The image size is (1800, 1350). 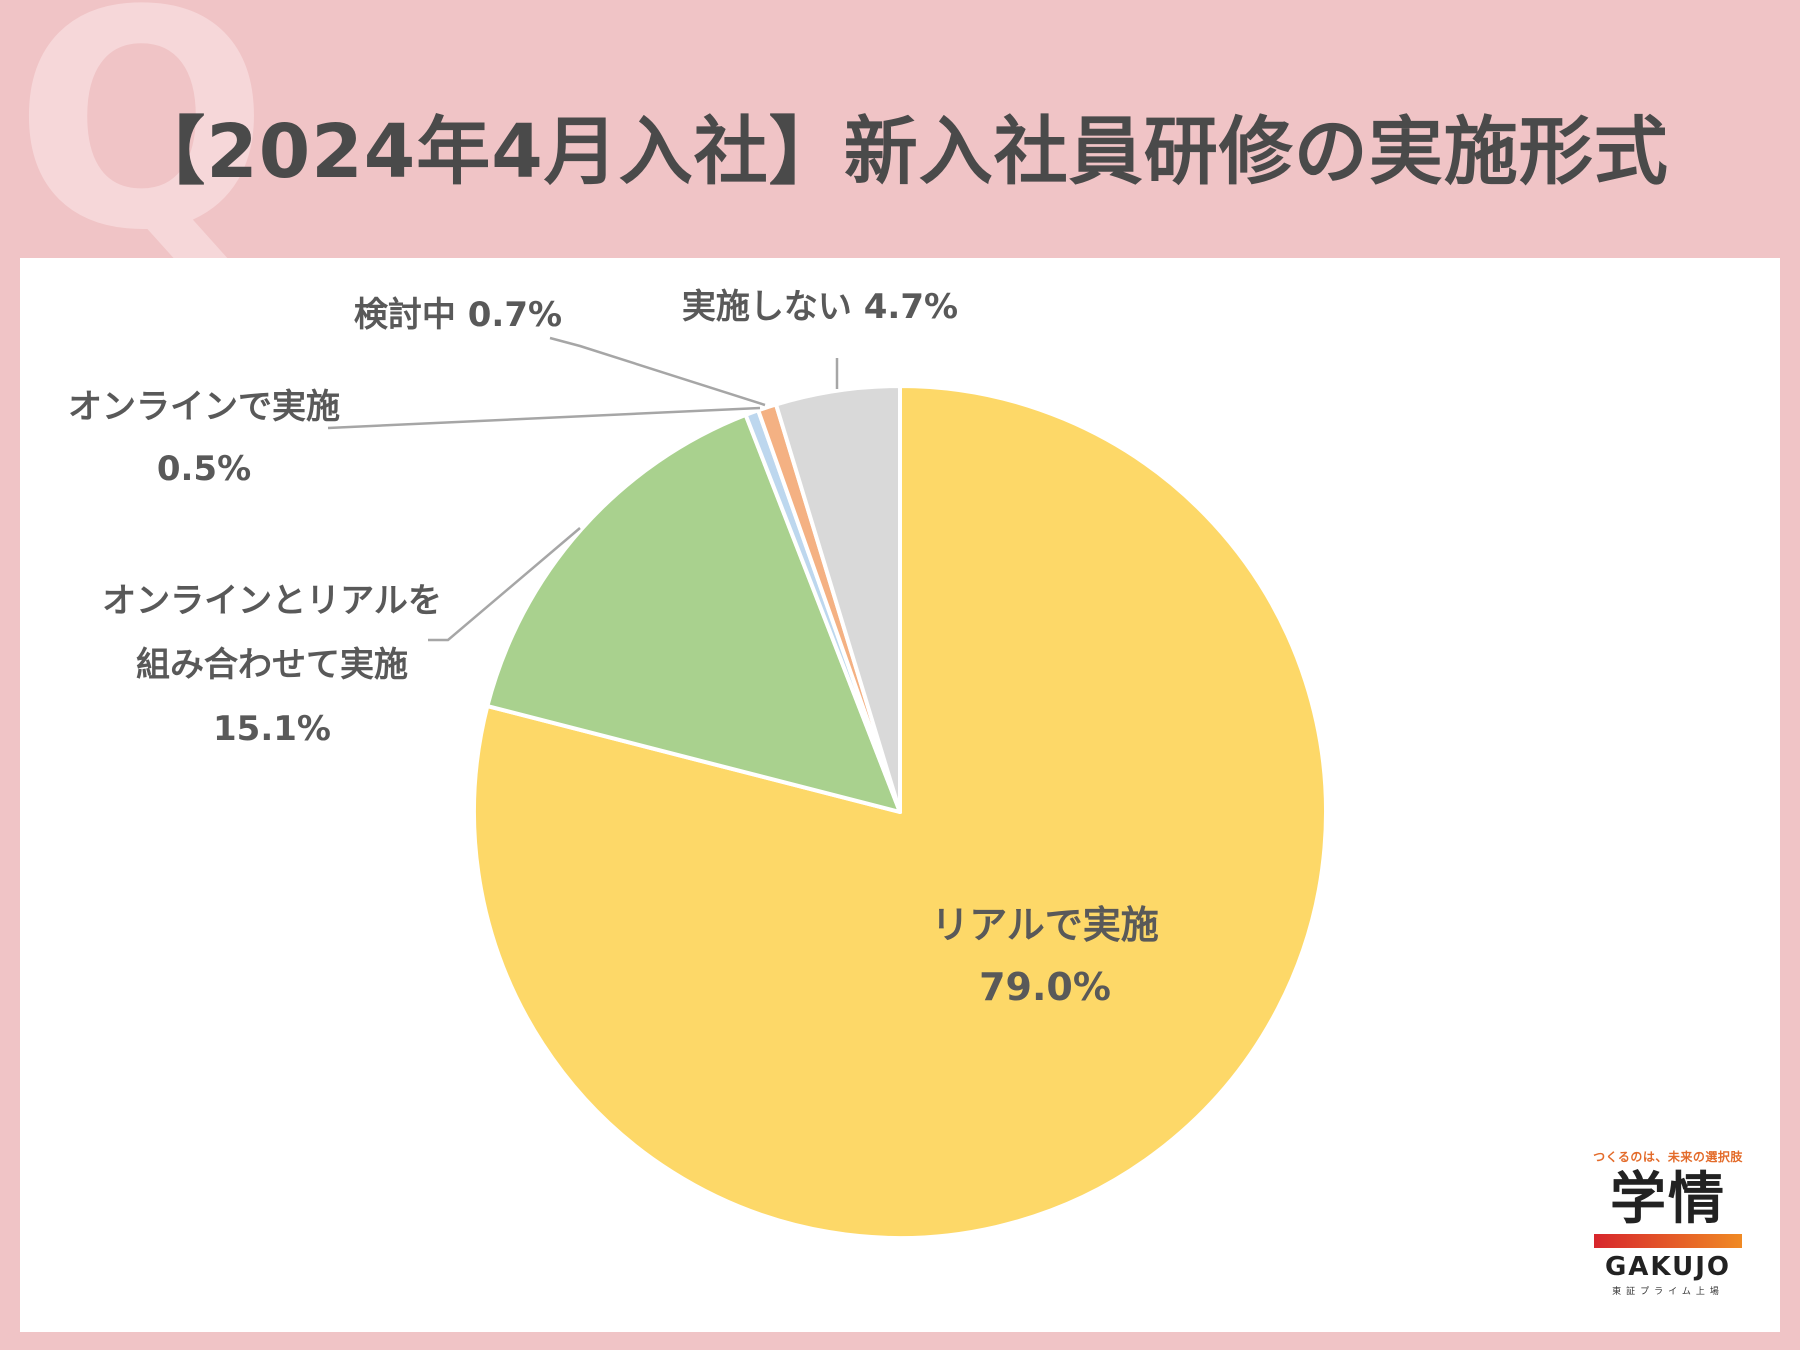 I want to click on leader-lines, so click(x=583, y=489).